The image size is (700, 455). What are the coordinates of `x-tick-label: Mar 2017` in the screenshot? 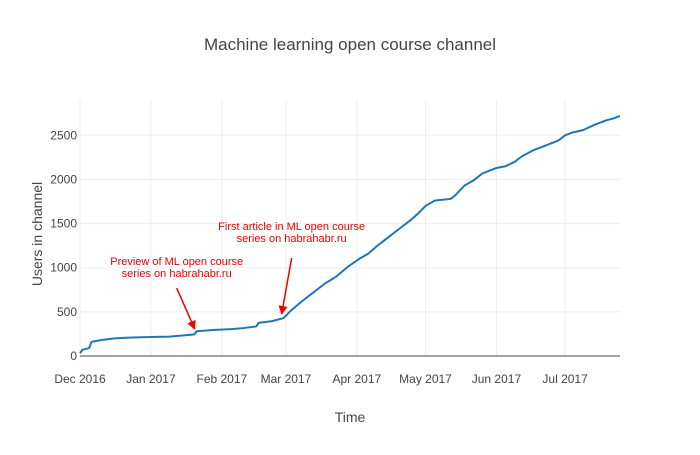 It's located at (286, 379).